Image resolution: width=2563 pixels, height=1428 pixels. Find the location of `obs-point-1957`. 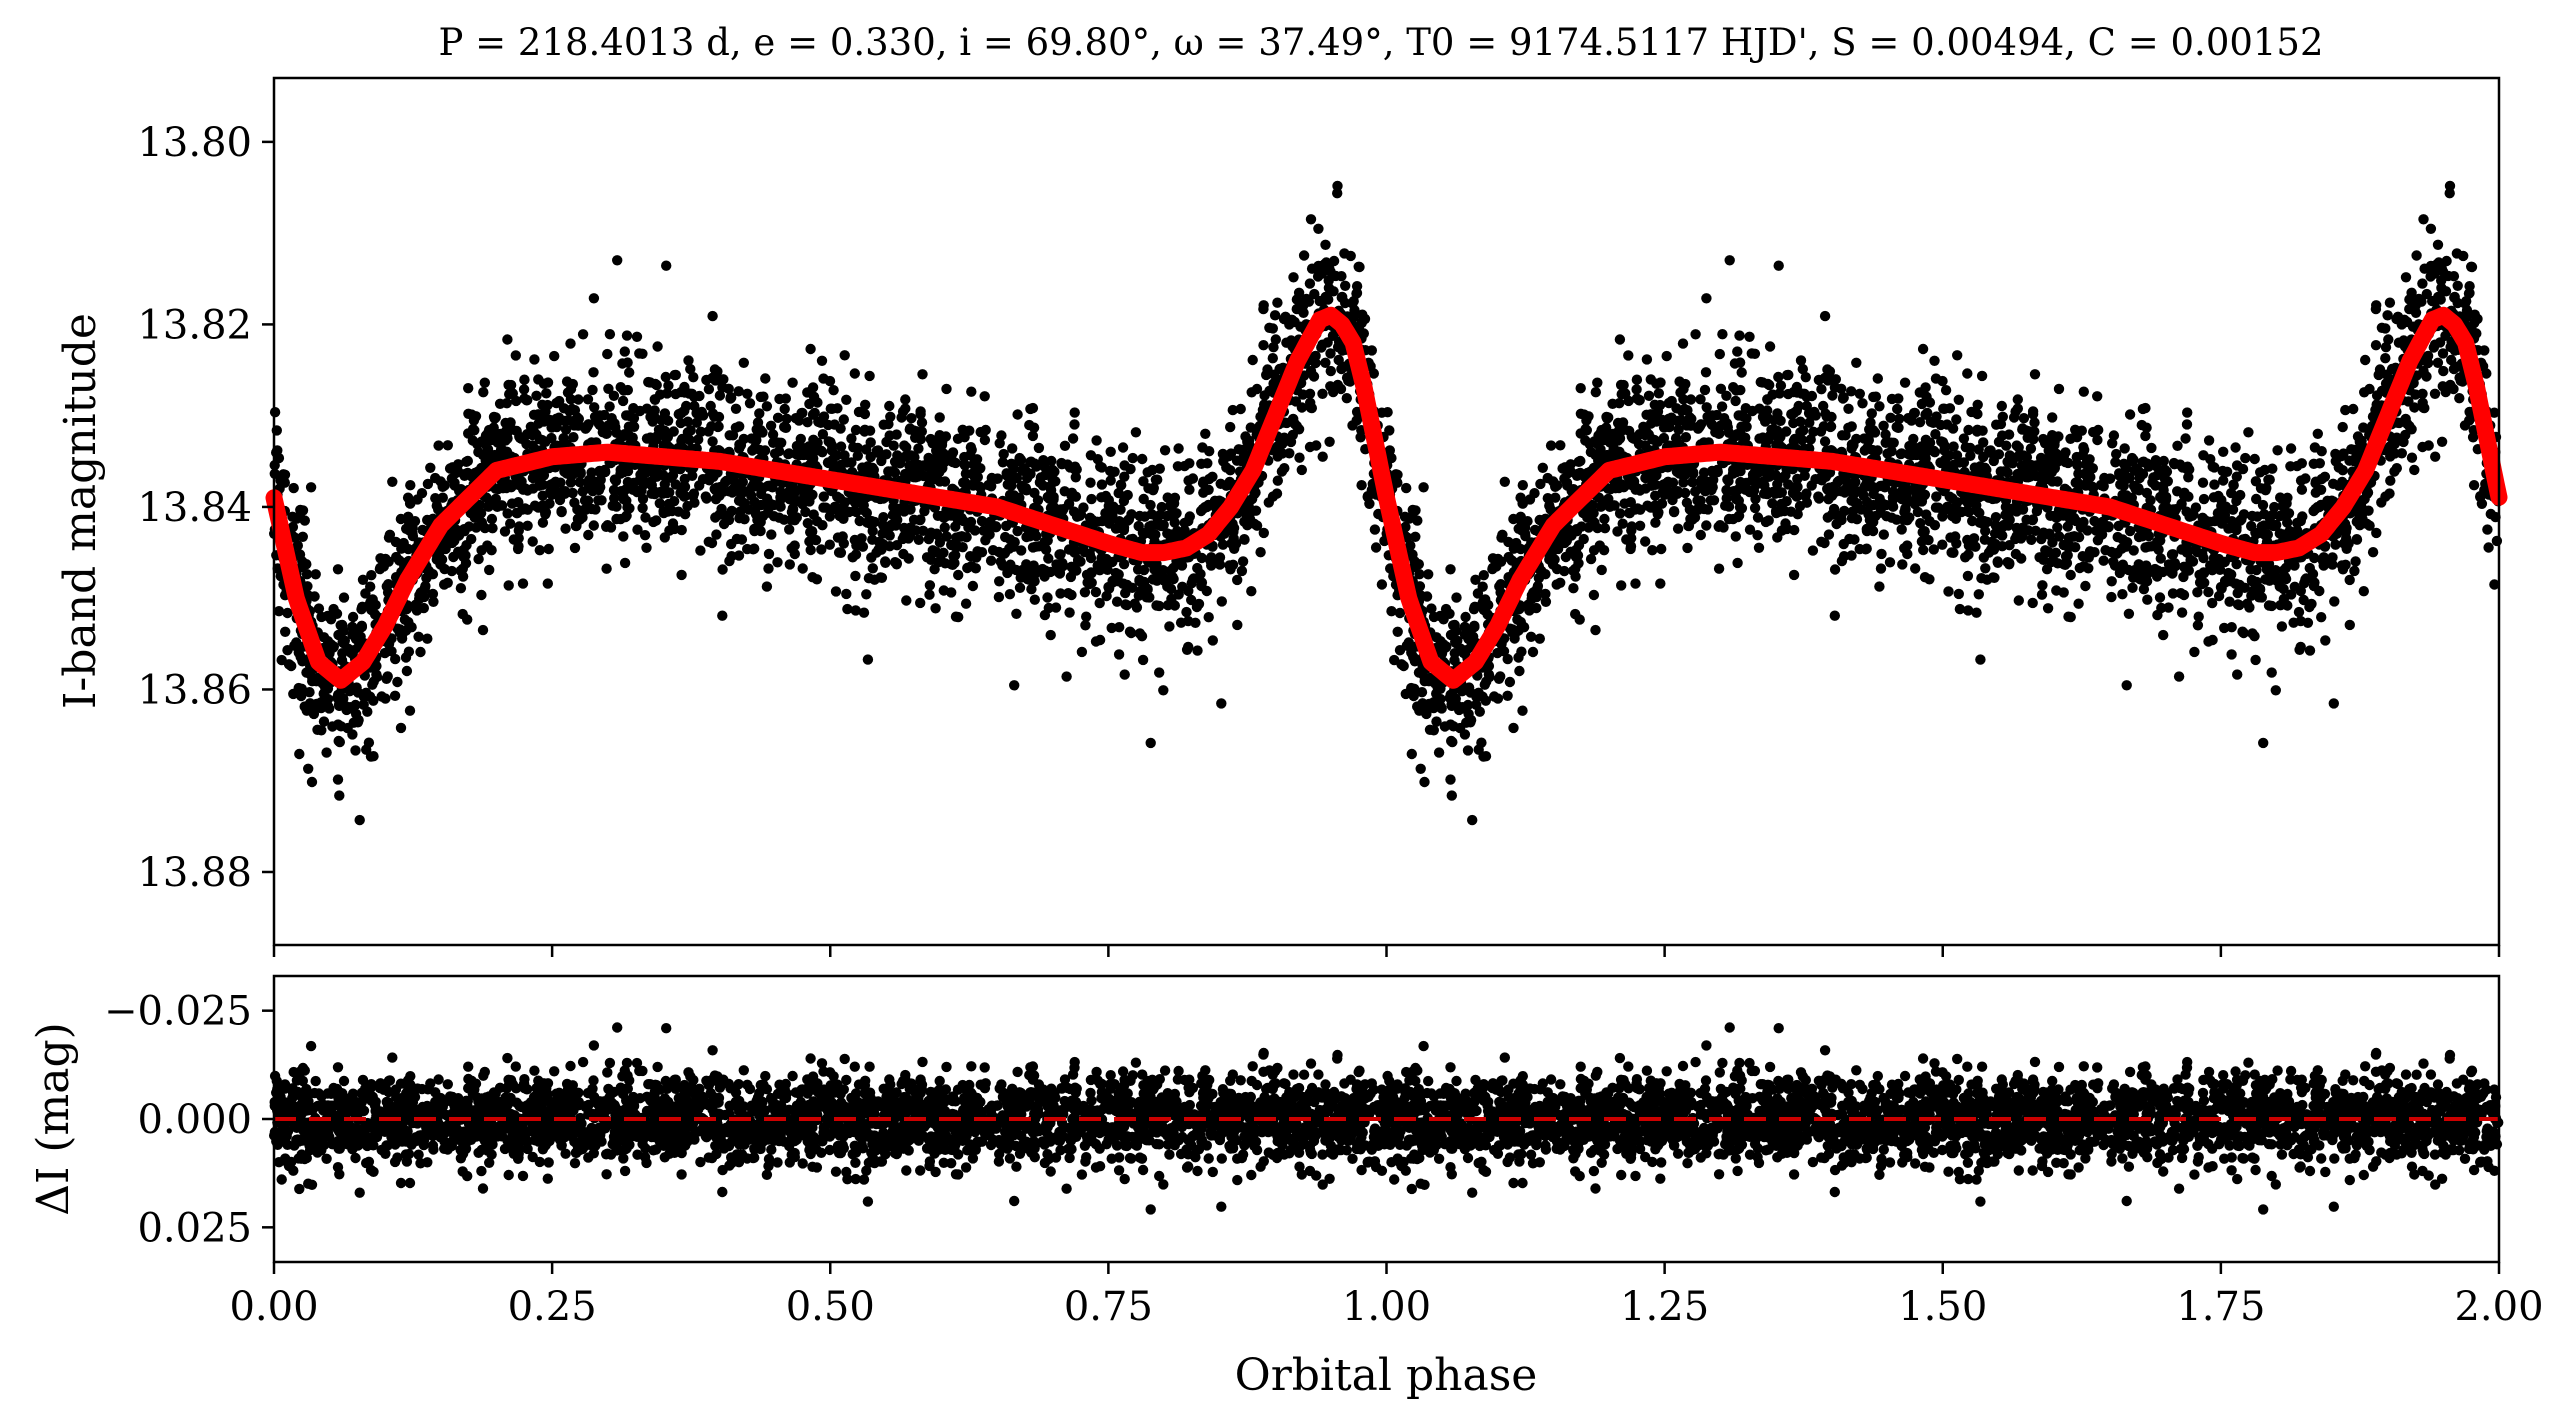

obs-point-1957 is located at coordinates (308, 768).